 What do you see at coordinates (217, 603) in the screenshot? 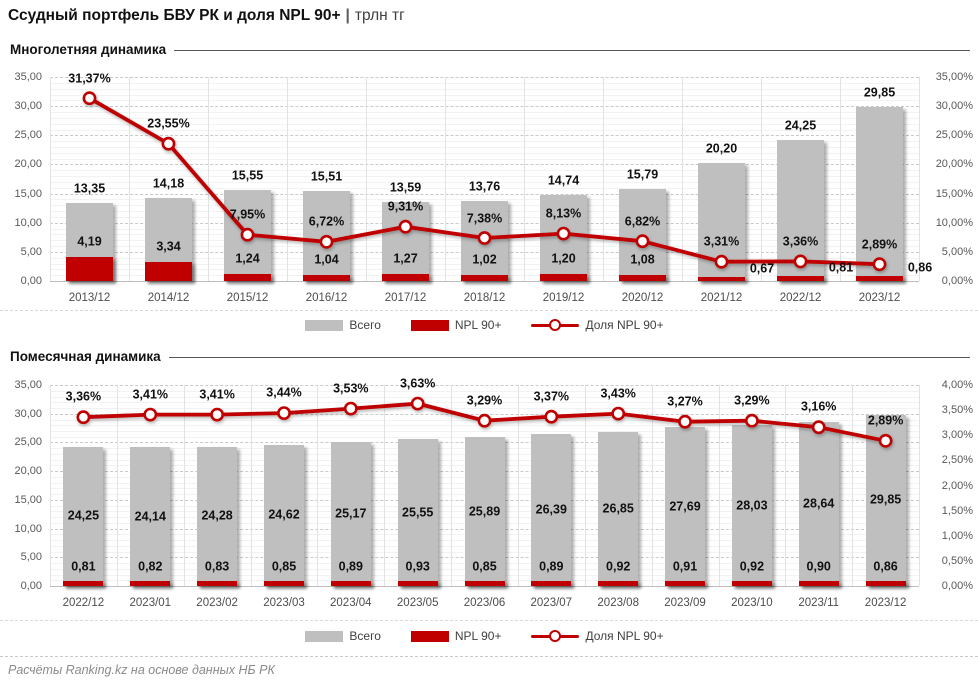
I see `x-axis-label: 2023/02` at bounding box center [217, 603].